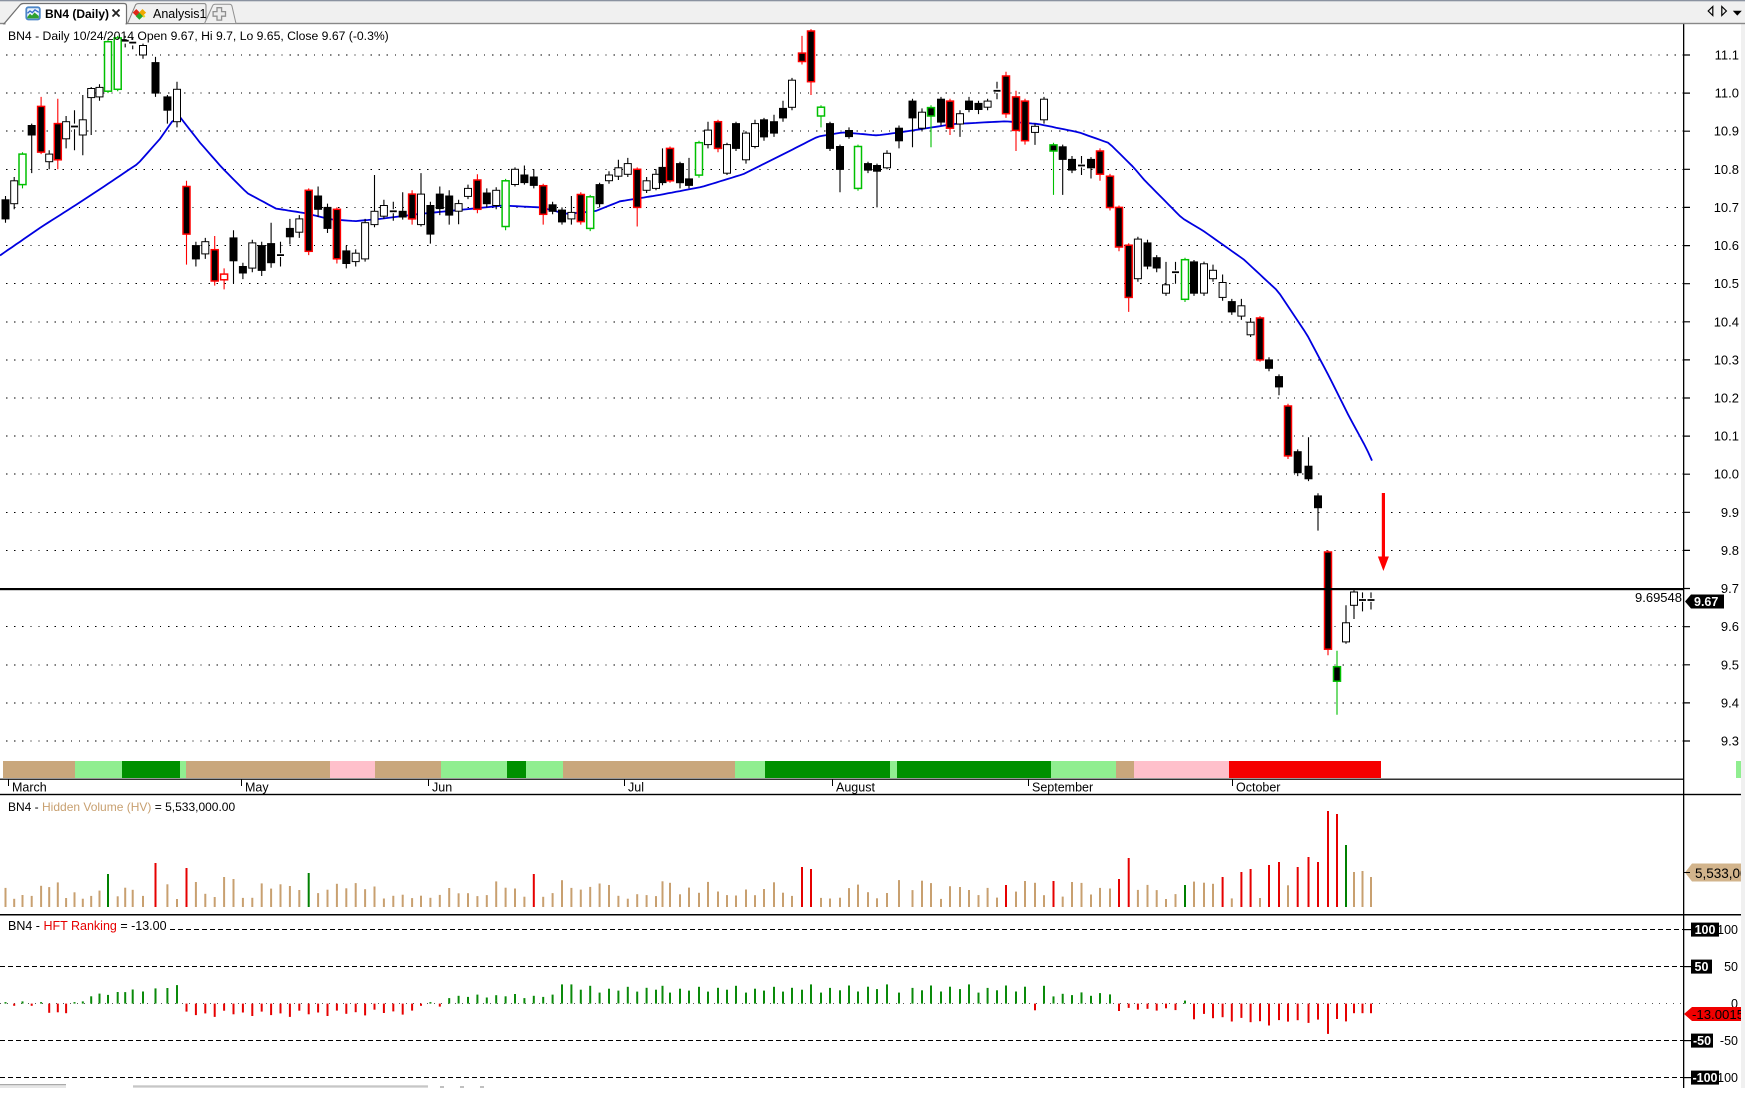  What do you see at coordinates (1726, 169) in the screenshot?
I see `svg-text: 10.8` at bounding box center [1726, 169].